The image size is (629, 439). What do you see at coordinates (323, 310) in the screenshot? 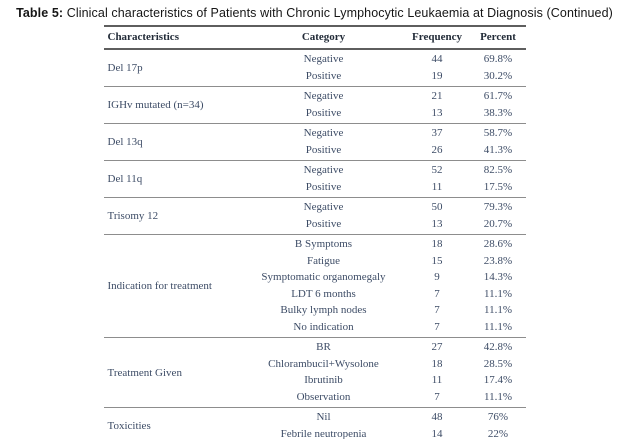
I see `category-cell: Bulky lymph nodes` at bounding box center [323, 310].